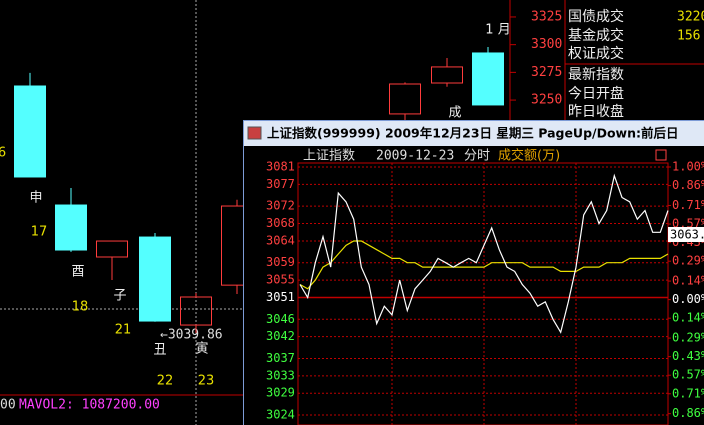  Describe the element at coordinates (454, 113) in the screenshot. I see `period-label: 成` at that location.